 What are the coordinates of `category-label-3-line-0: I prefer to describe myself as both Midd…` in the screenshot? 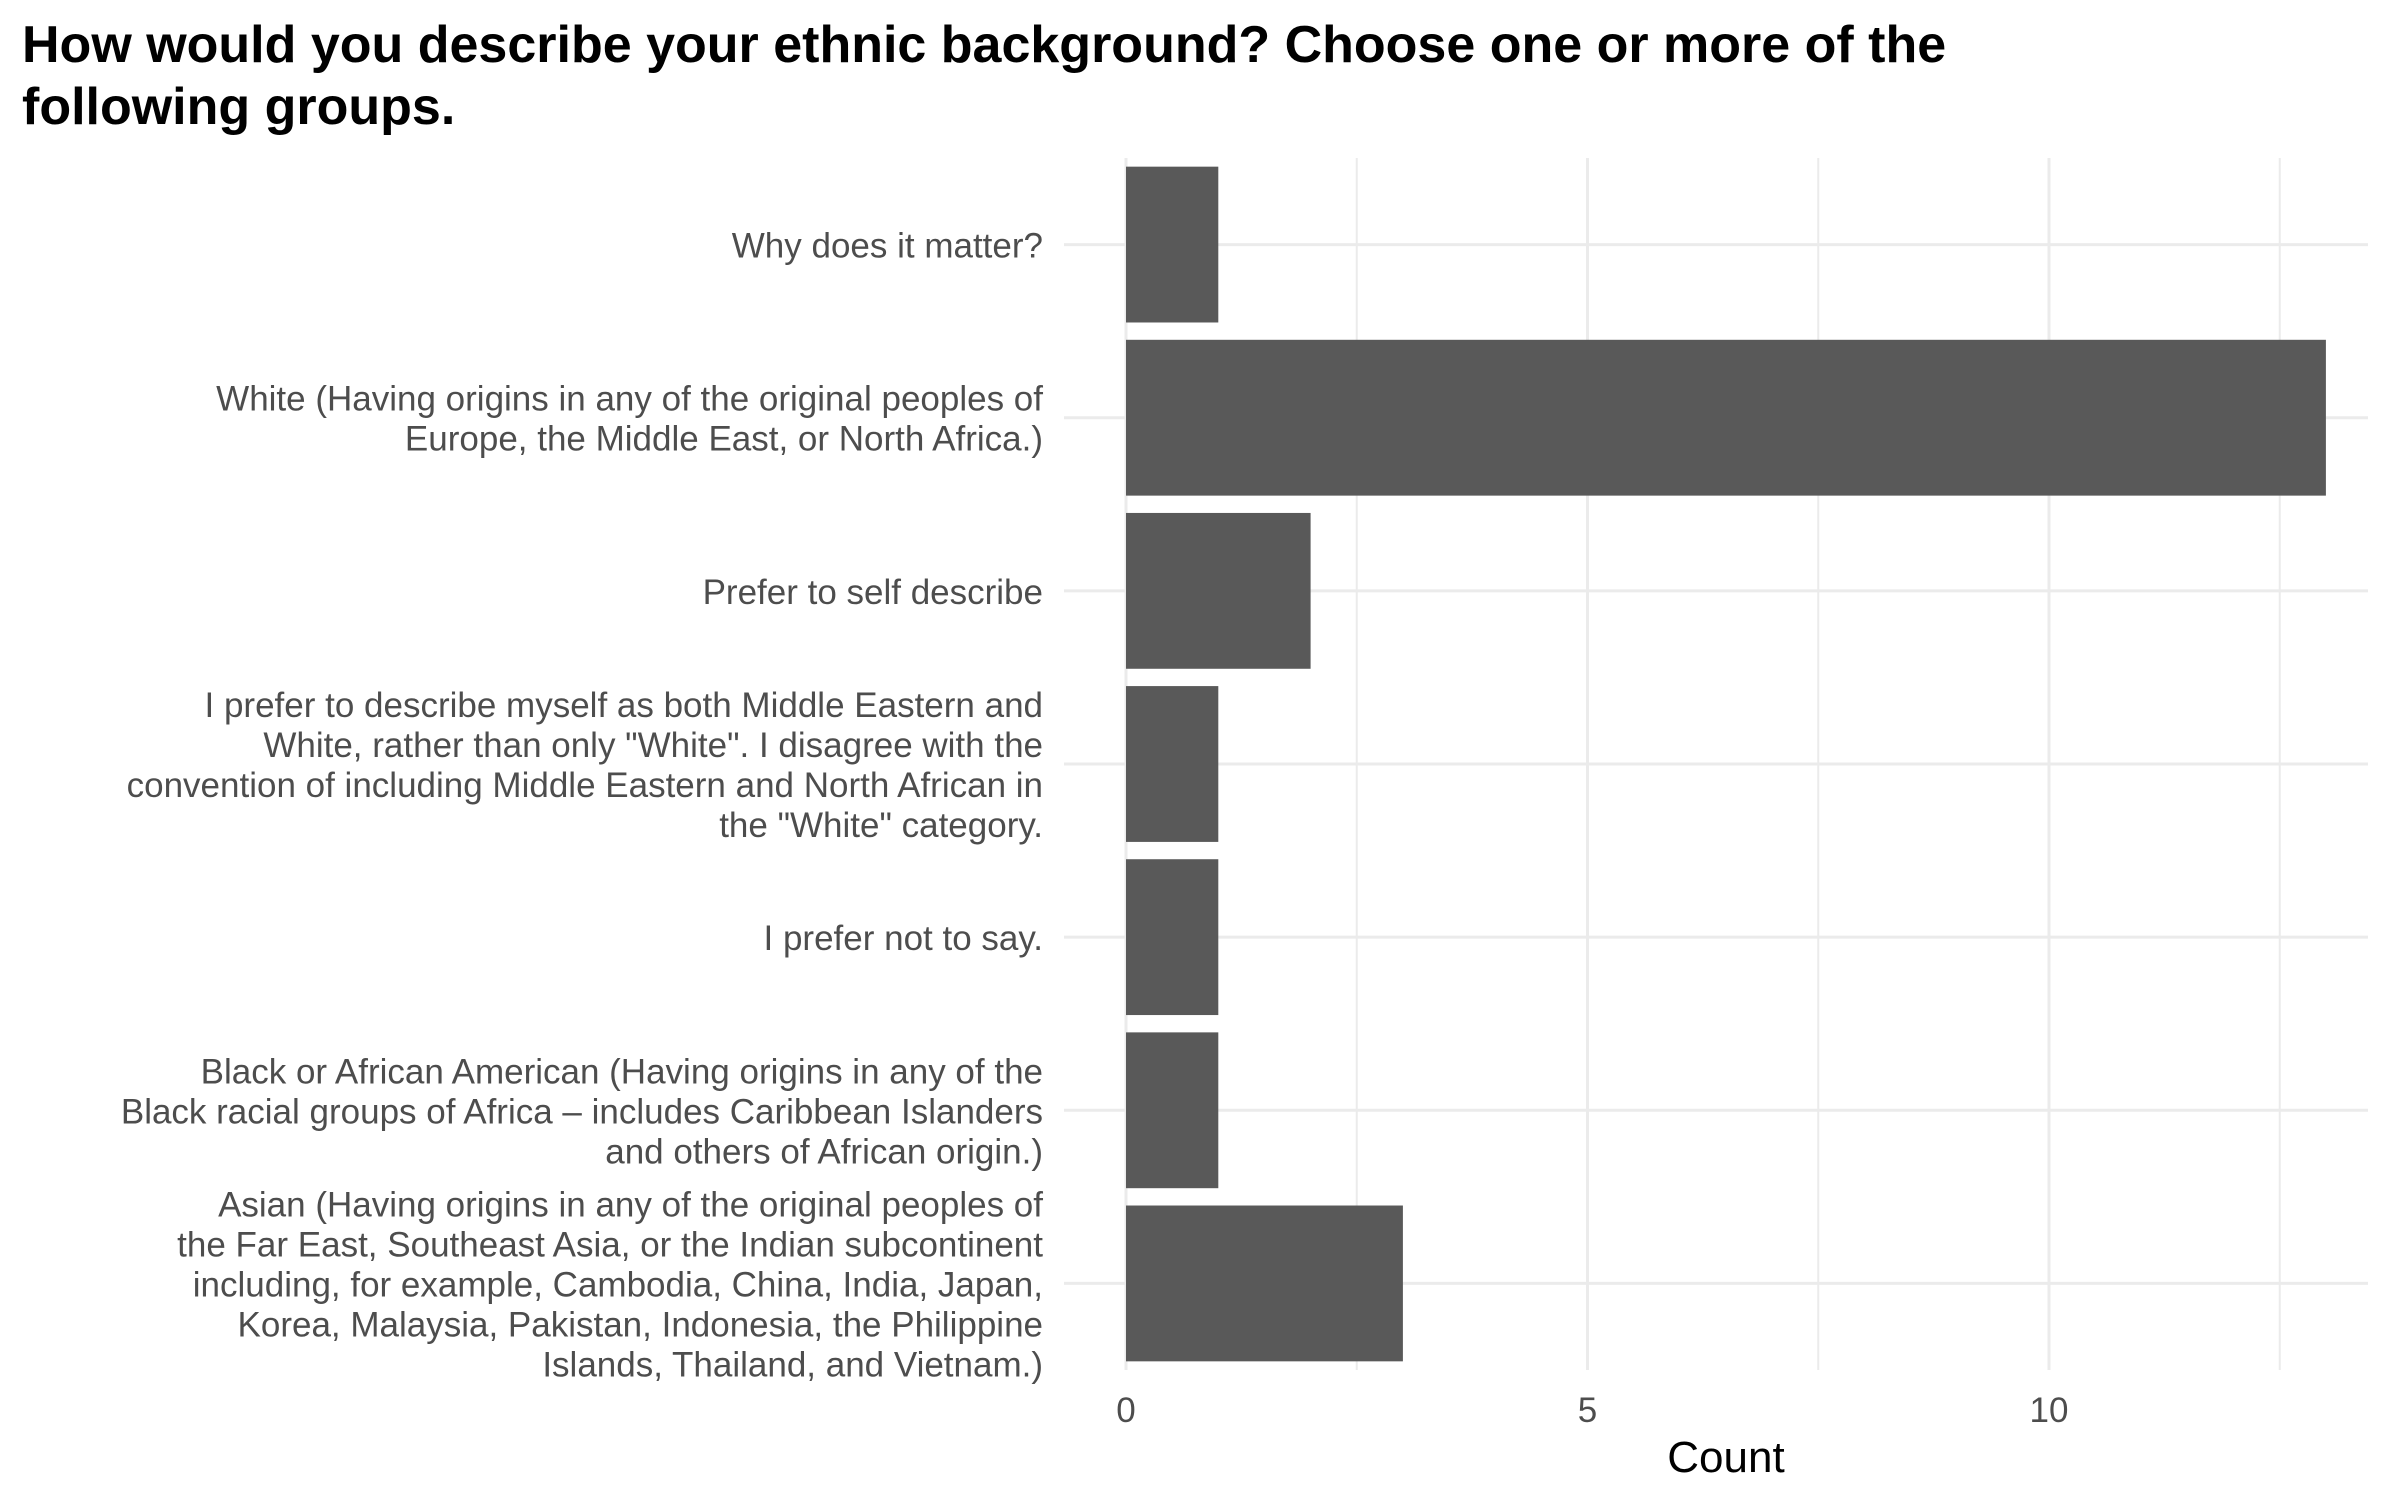 It's located at (624, 705).